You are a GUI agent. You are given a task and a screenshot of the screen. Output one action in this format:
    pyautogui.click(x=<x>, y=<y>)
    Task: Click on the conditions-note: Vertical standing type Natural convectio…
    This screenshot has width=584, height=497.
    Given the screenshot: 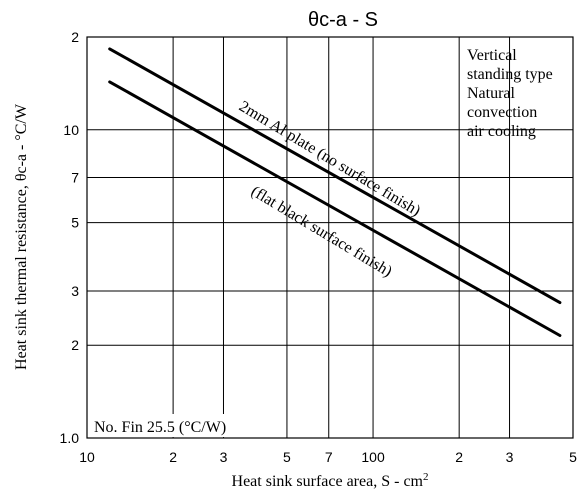 What is the action you would take?
    pyautogui.click(x=512, y=93)
    